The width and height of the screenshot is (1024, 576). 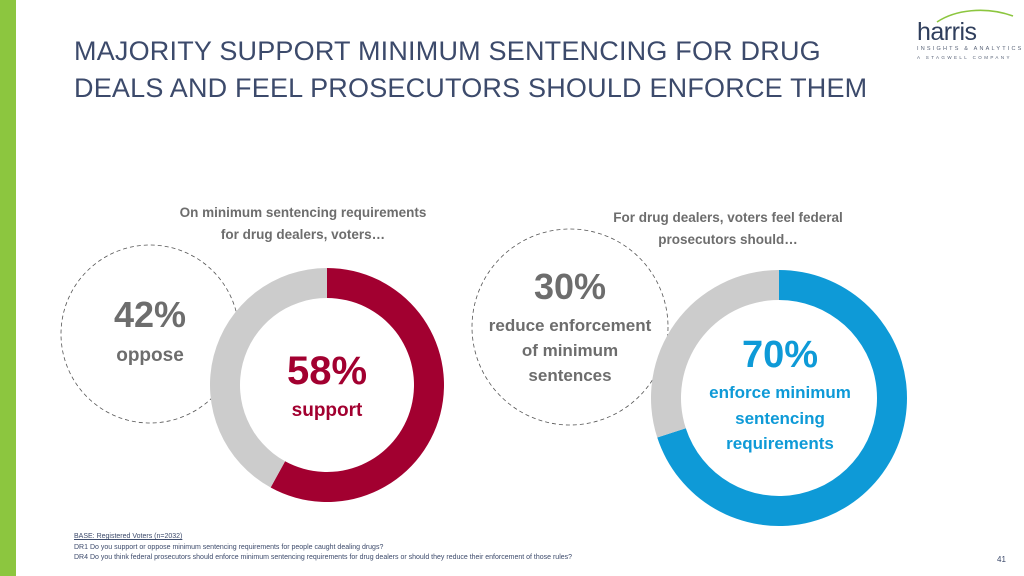 I want to click on chart-1-slice-primary, so click(x=357, y=385).